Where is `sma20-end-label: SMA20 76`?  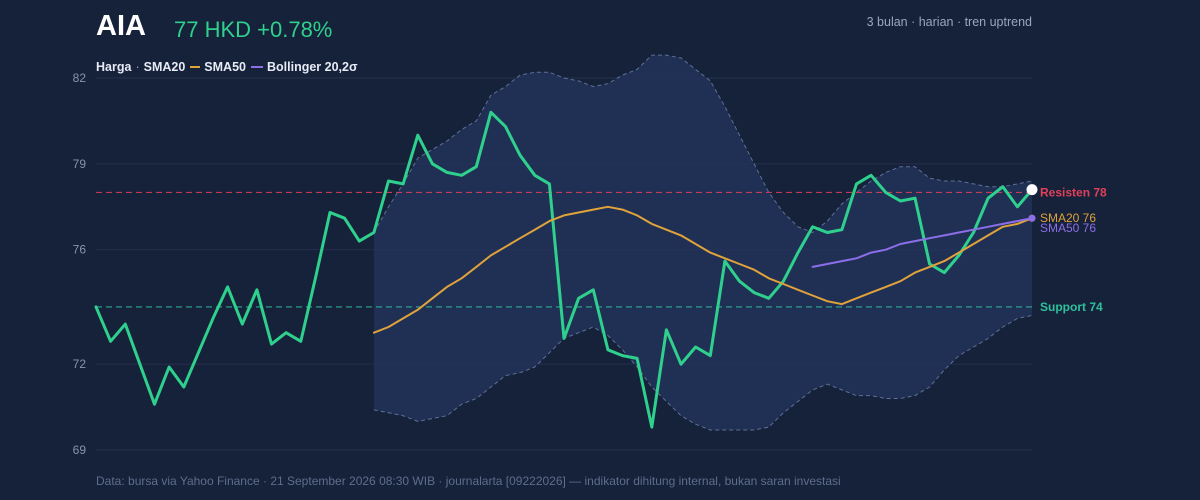 sma20-end-label: SMA20 76 is located at coordinates (1068, 218).